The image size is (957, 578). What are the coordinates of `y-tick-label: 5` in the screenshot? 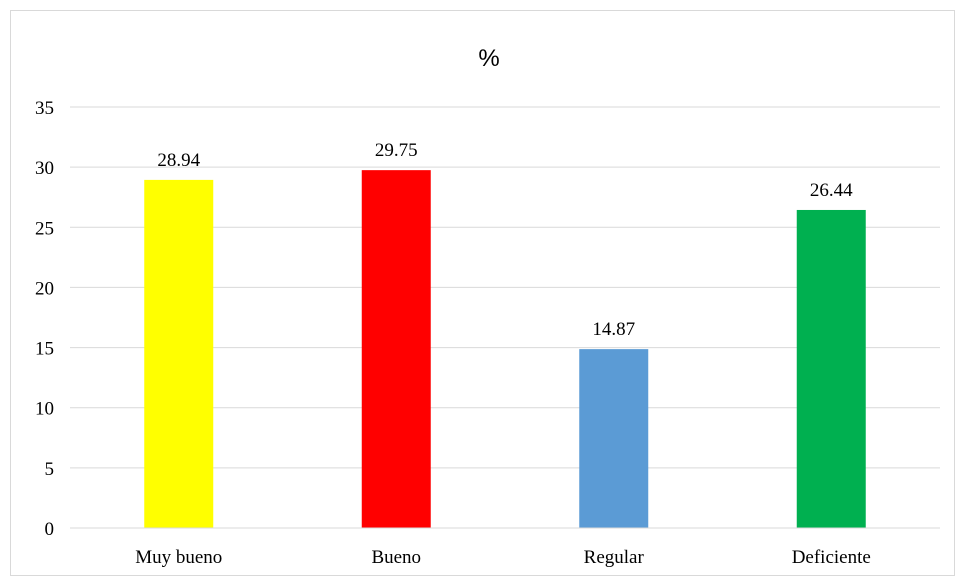 It's located at (50, 469).